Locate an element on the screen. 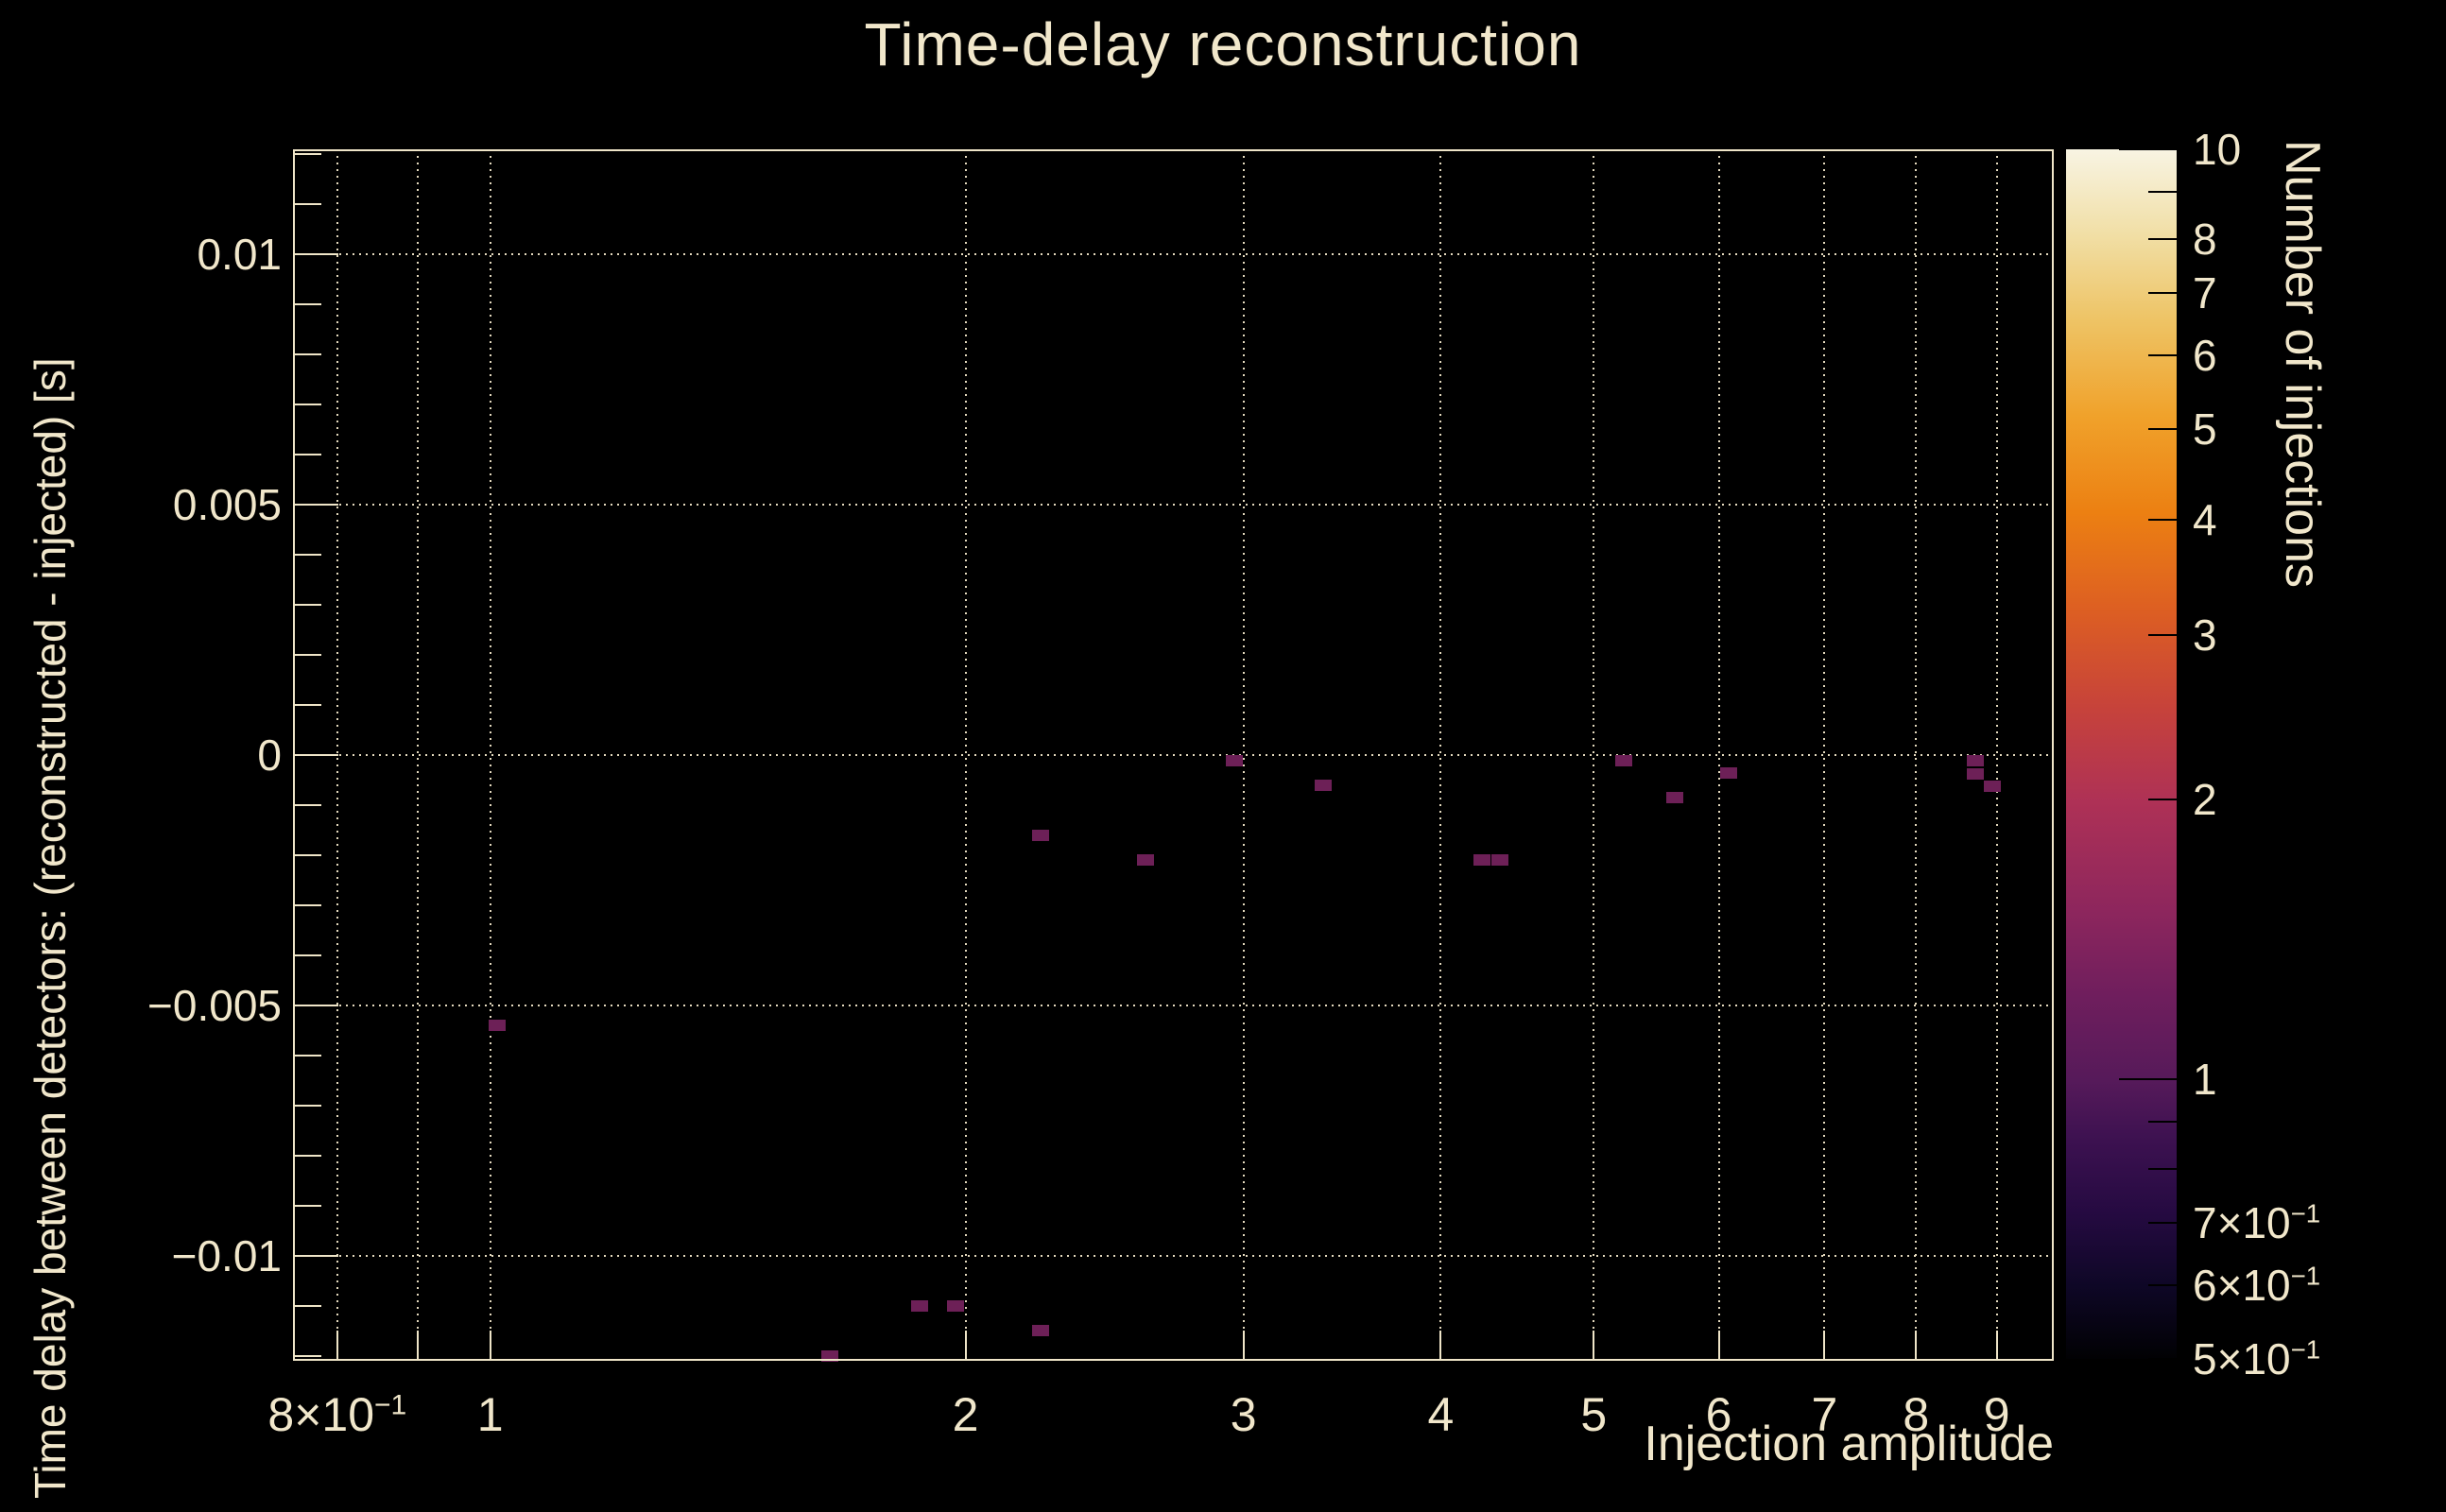 The height and width of the screenshot is (1512, 2446). colorbar-tick-label: 7 is located at coordinates (2205, 293).